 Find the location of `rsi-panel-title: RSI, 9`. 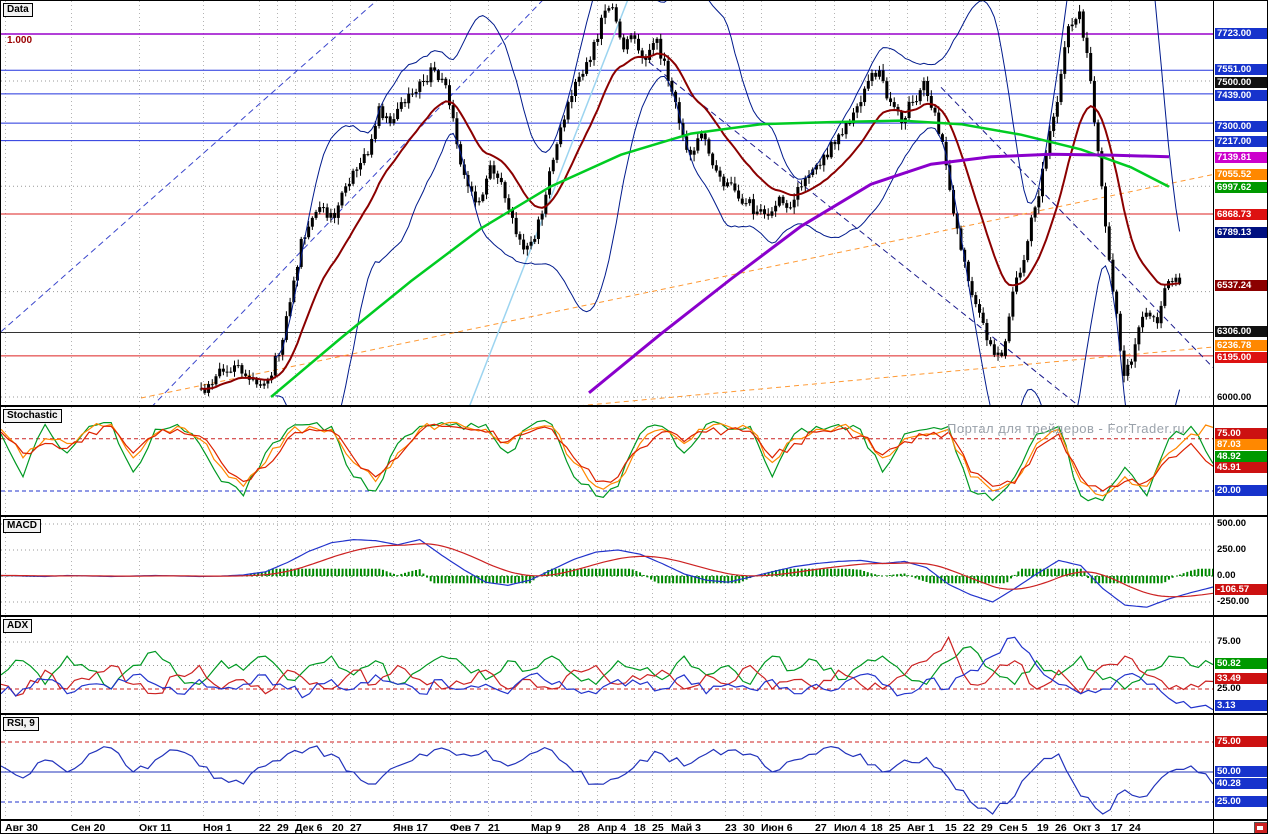

rsi-panel-title: RSI, 9 is located at coordinates (21, 724).